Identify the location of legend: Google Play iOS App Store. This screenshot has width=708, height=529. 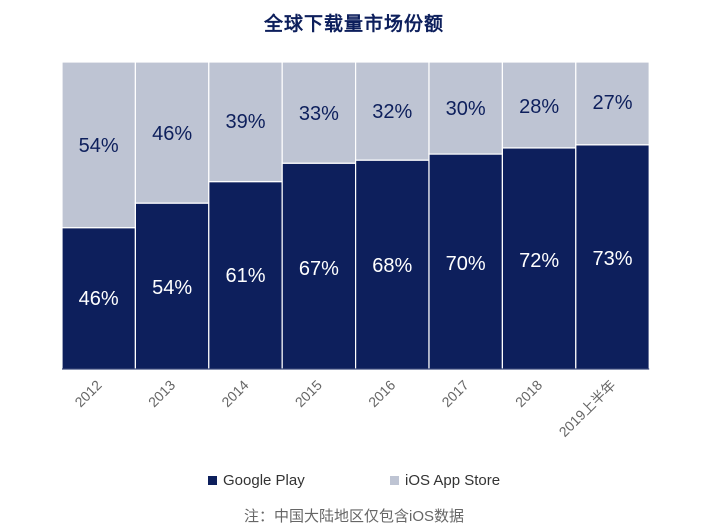
(354, 483).